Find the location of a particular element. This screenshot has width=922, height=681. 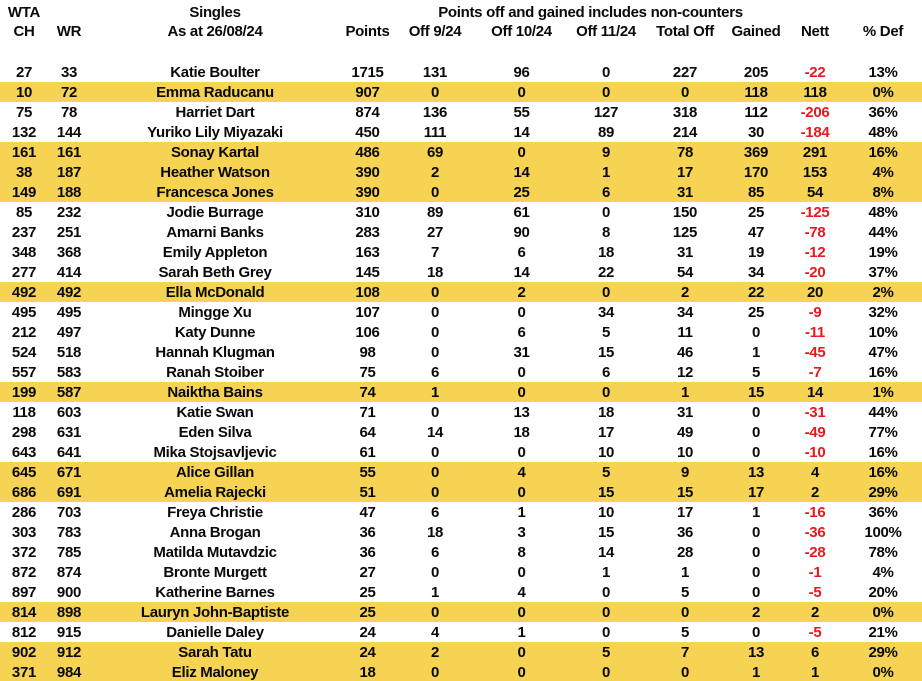

col-header-off-11-24: Off 11/24 is located at coordinates (606, 31).